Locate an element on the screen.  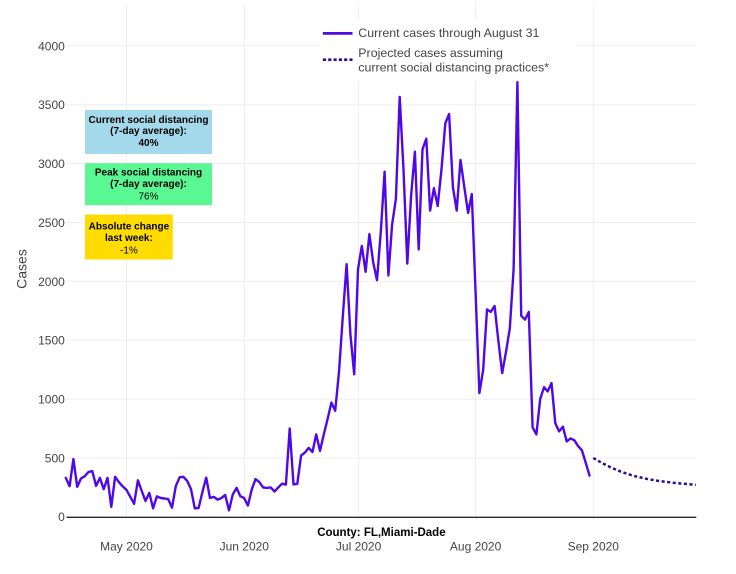
svg-text: 2000 is located at coordinates (51, 282).